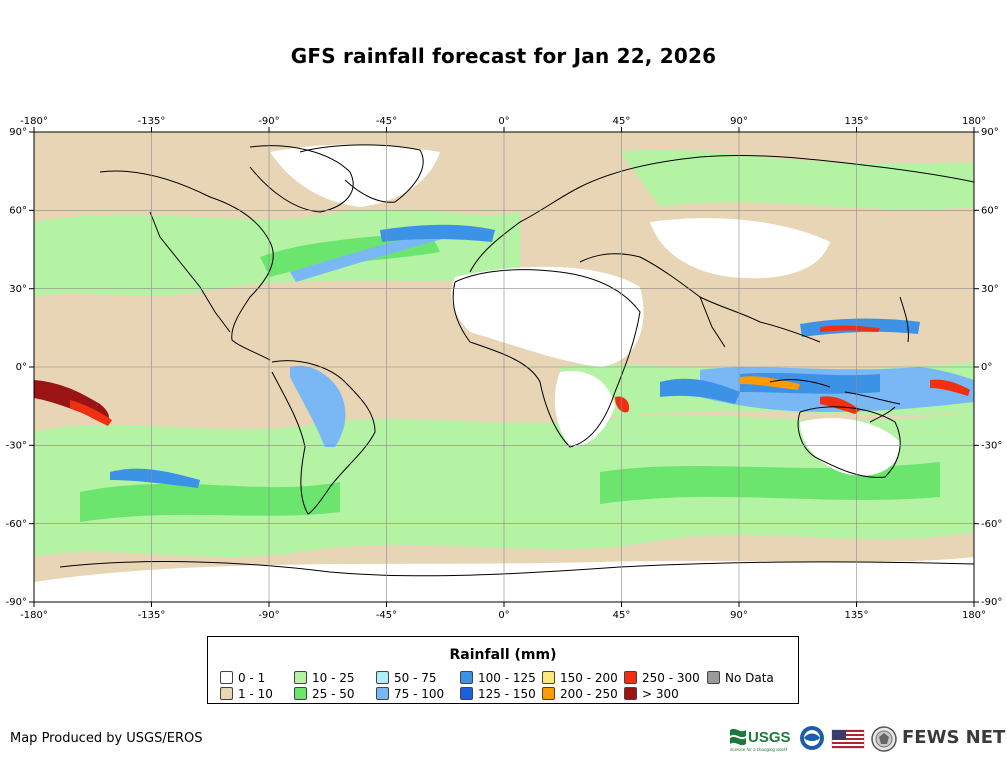 The width and height of the screenshot is (1007, 758). Describe the element at coordinates (589, 678) in the screenshot. I see `legend-label: 150 - 200` at that location.